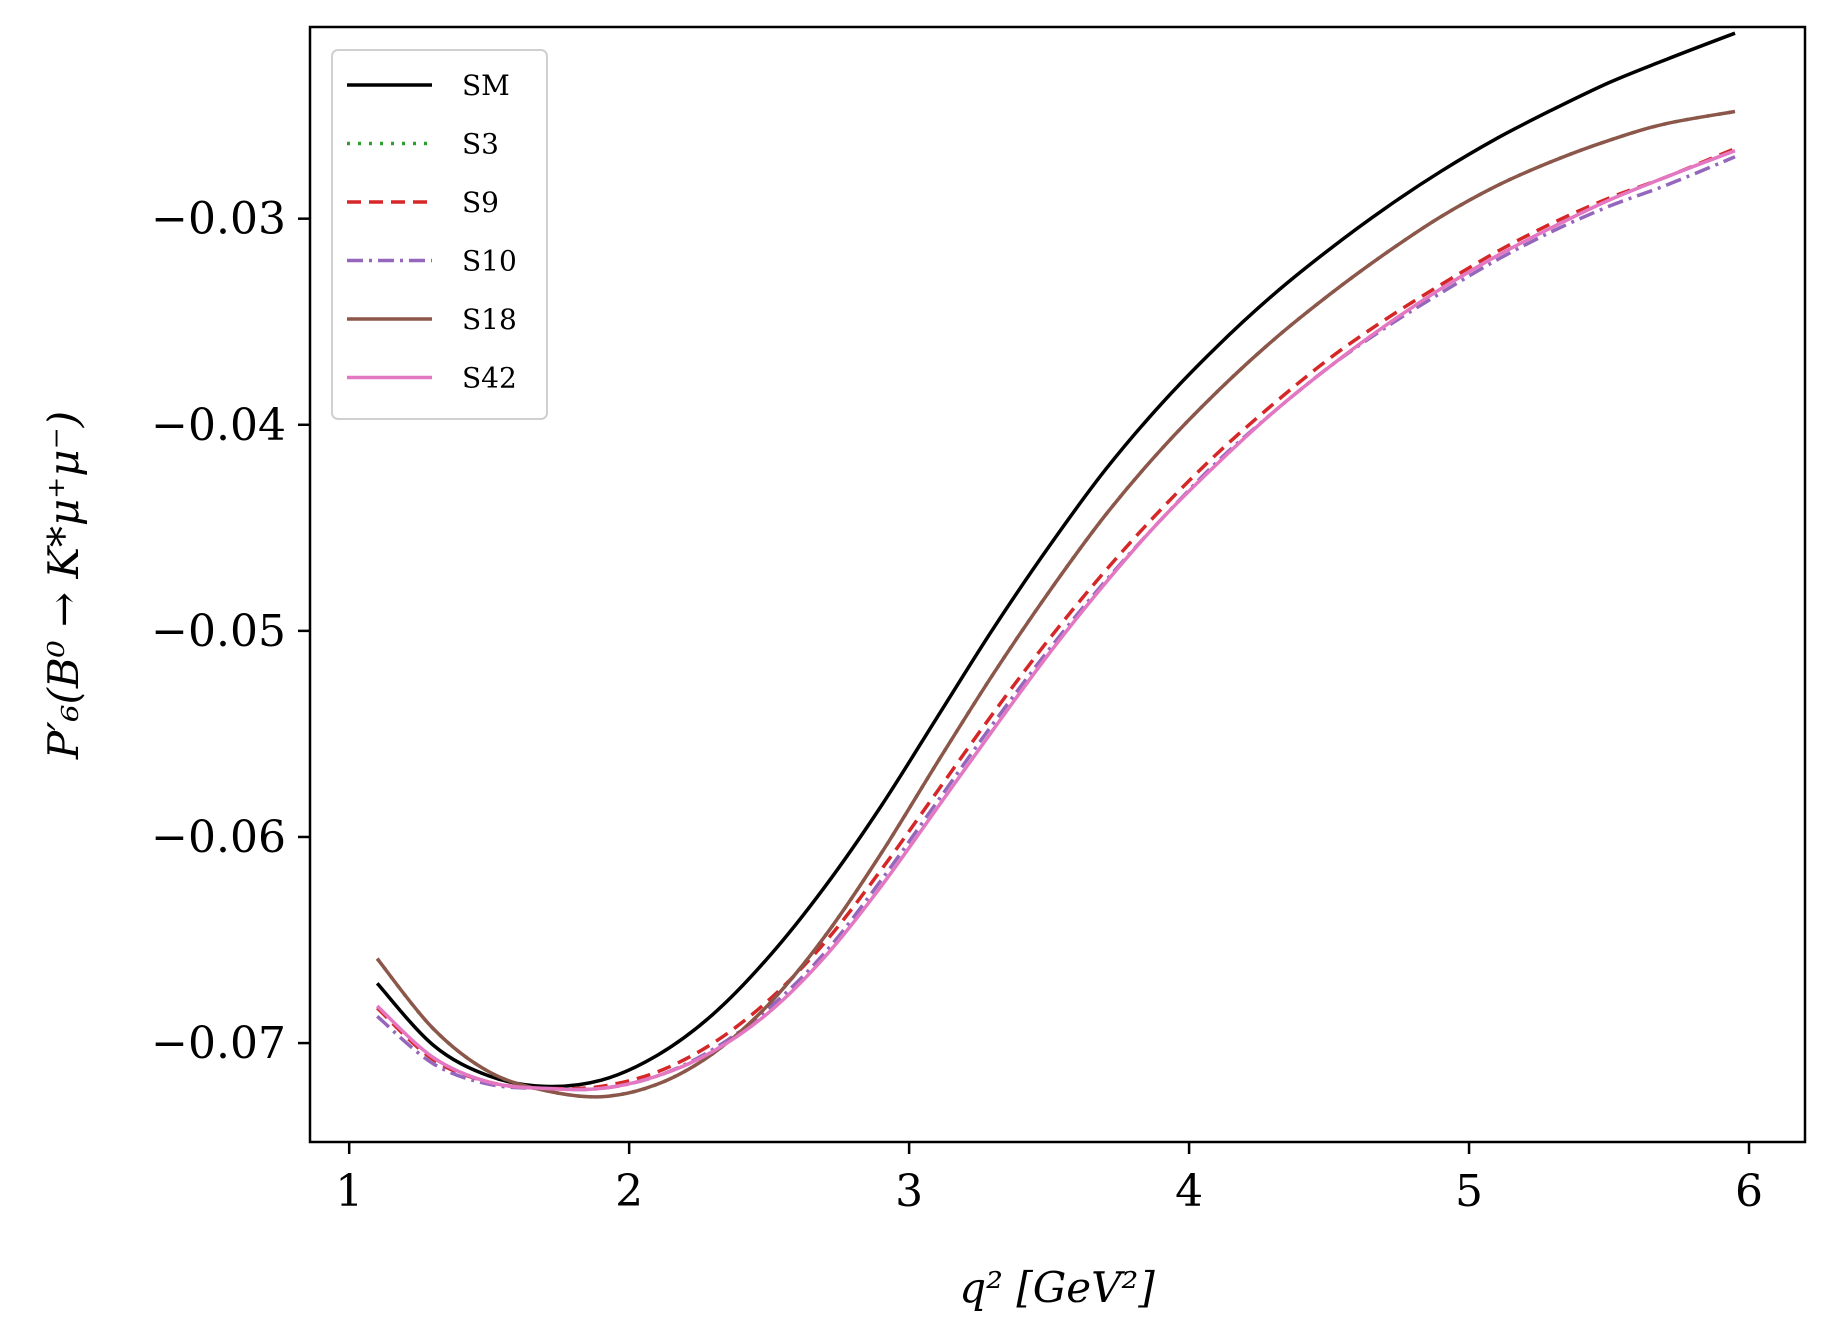 This screenshot has width=1827, height=1339. What do you see at coordinates (218, 425) in the screenshot?
I see `y-tick-label: −0.04` at bounding box center [218, 425].